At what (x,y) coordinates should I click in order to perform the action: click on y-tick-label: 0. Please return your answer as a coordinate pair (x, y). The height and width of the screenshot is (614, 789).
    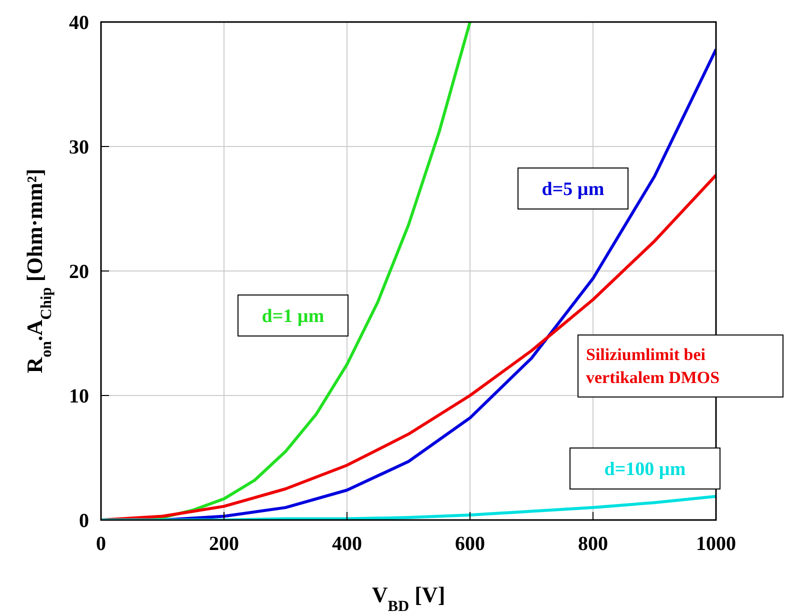
    Looking at the image, I should click on (84, 521).